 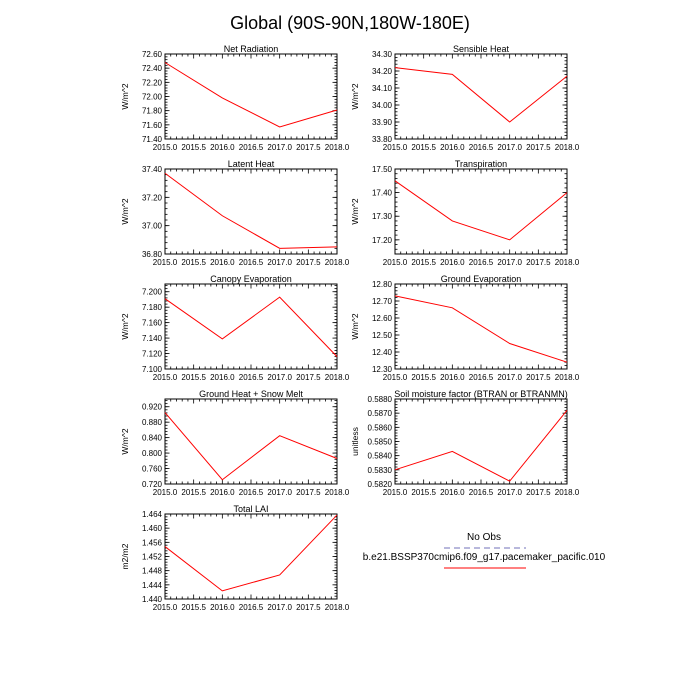 I want to click on y-tick-label: 71.60, so click(x=152, y=125).